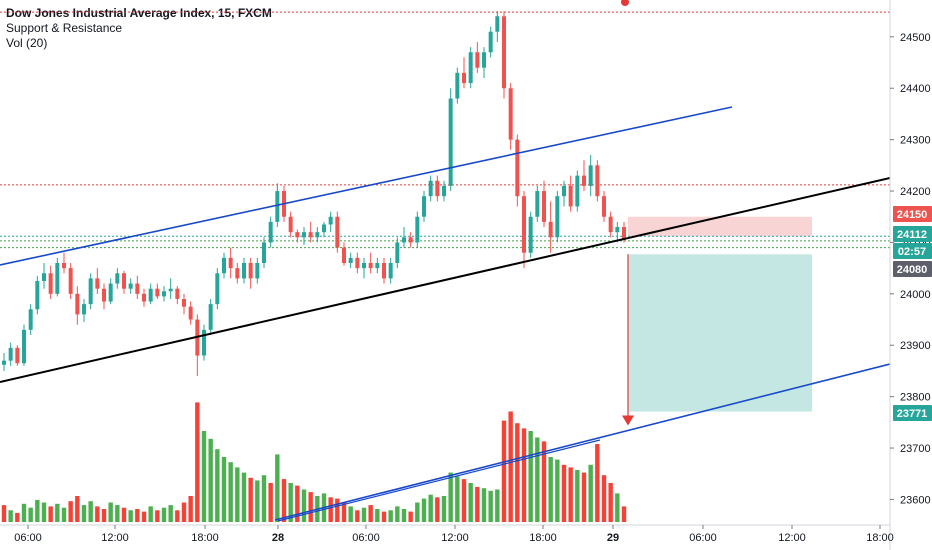  What do you see at coordinates (366, 538) in the screenshot?
I see `x-tick-label: 06:00` at bounding box center [366, 538].